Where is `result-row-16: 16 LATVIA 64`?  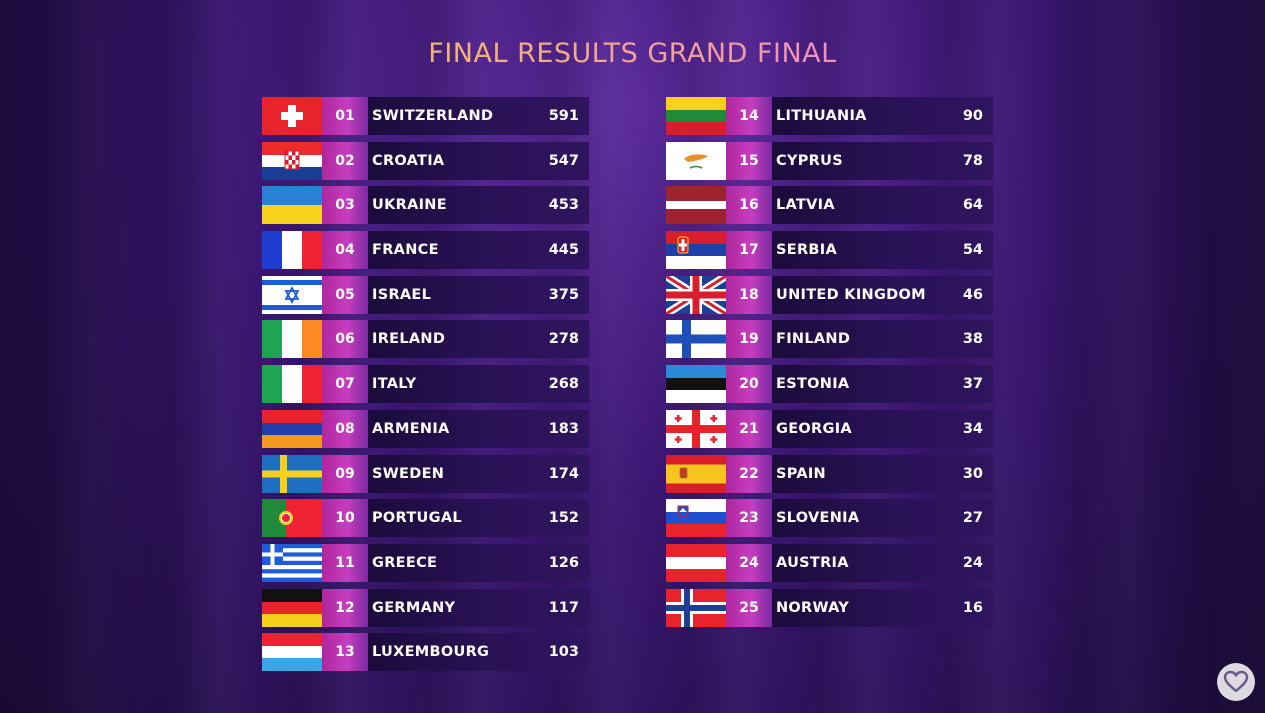
result-row-16: 16 LATVIA 64 is located at coordinates (829, 205).